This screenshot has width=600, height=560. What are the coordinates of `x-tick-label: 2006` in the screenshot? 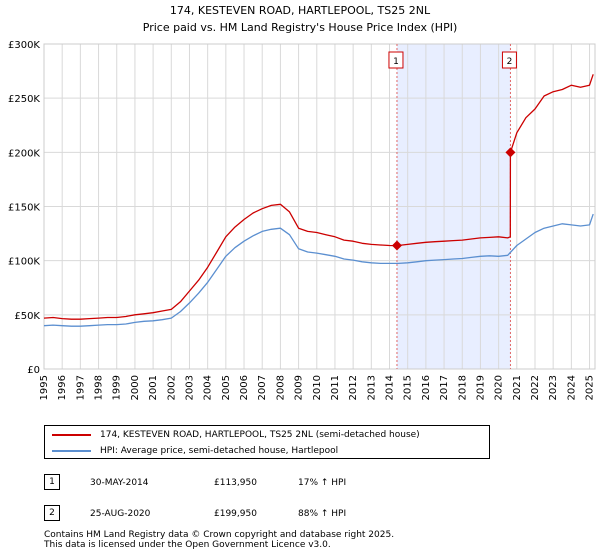 It's located at (244, 387).